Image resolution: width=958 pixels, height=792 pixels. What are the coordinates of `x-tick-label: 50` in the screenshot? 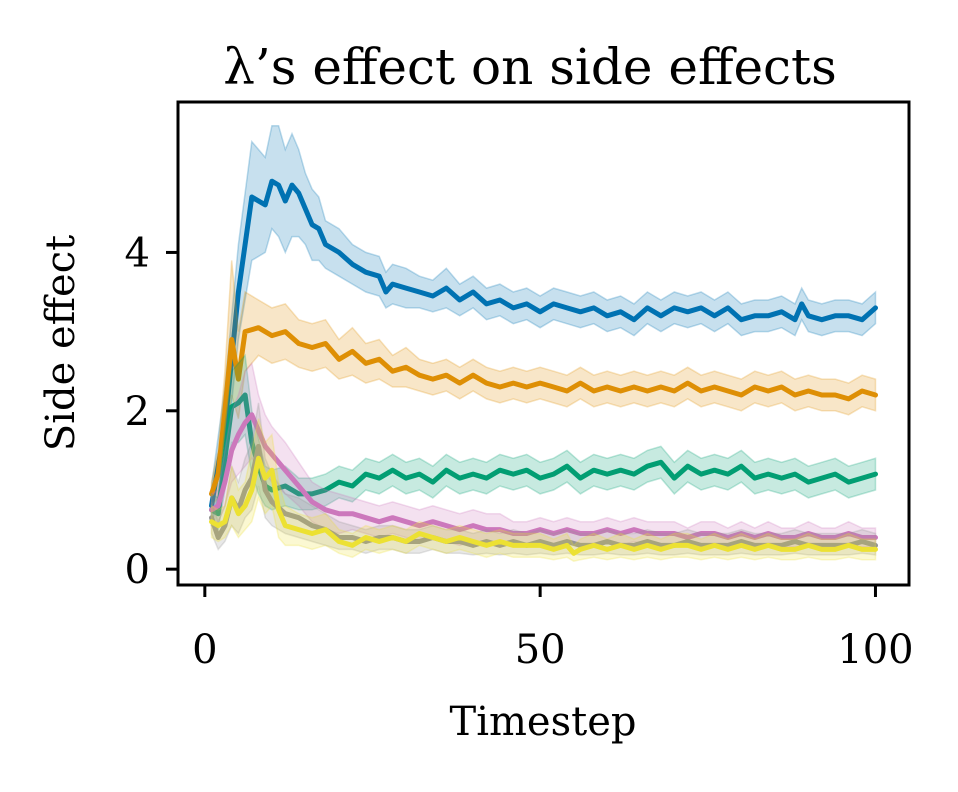 It's located at (540, 650).